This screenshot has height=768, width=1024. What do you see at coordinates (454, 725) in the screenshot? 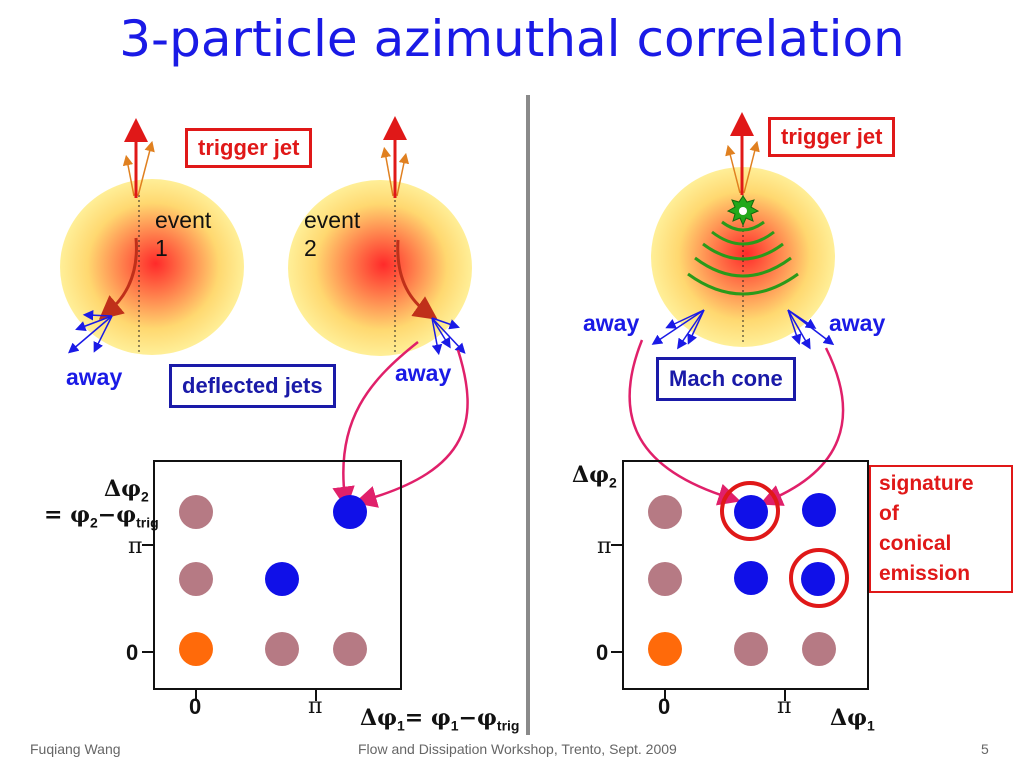
I see `left-x-eq-sub1: 1` at bounding box center [454, 725].